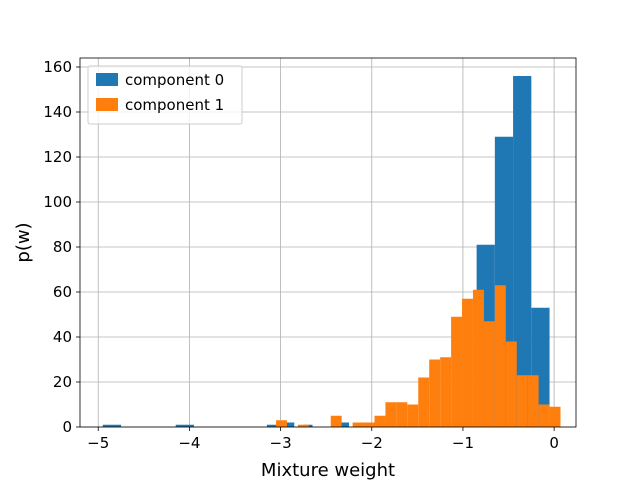 This screenshot has width=640, height=480. I want to click on y-tick-label: 160, so click(57, 67).